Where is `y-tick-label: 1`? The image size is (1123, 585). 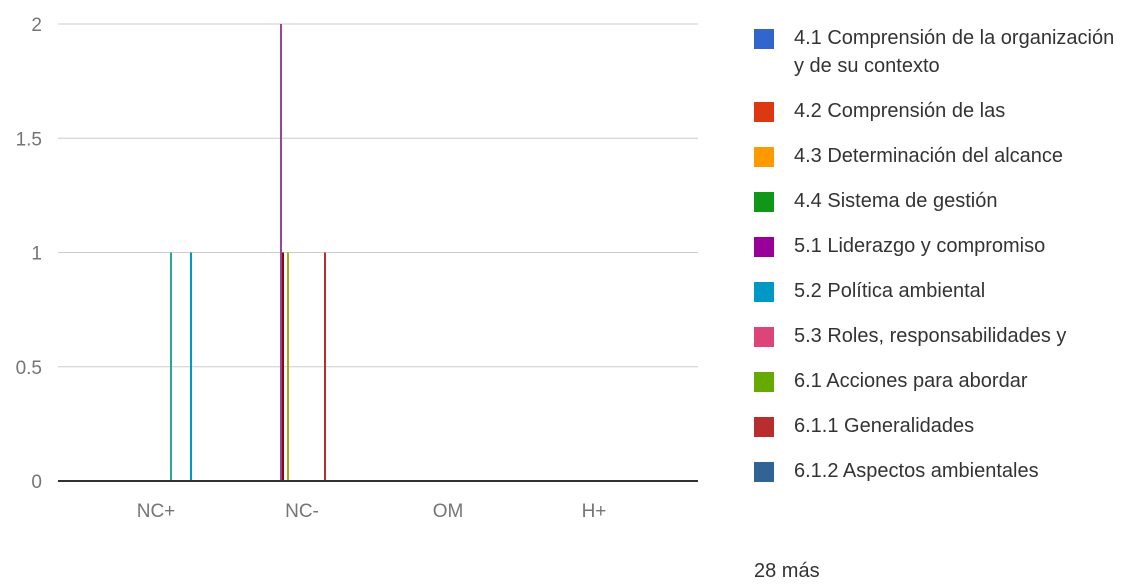
y-tick-label: 1 is located at coordinates (36, 254).